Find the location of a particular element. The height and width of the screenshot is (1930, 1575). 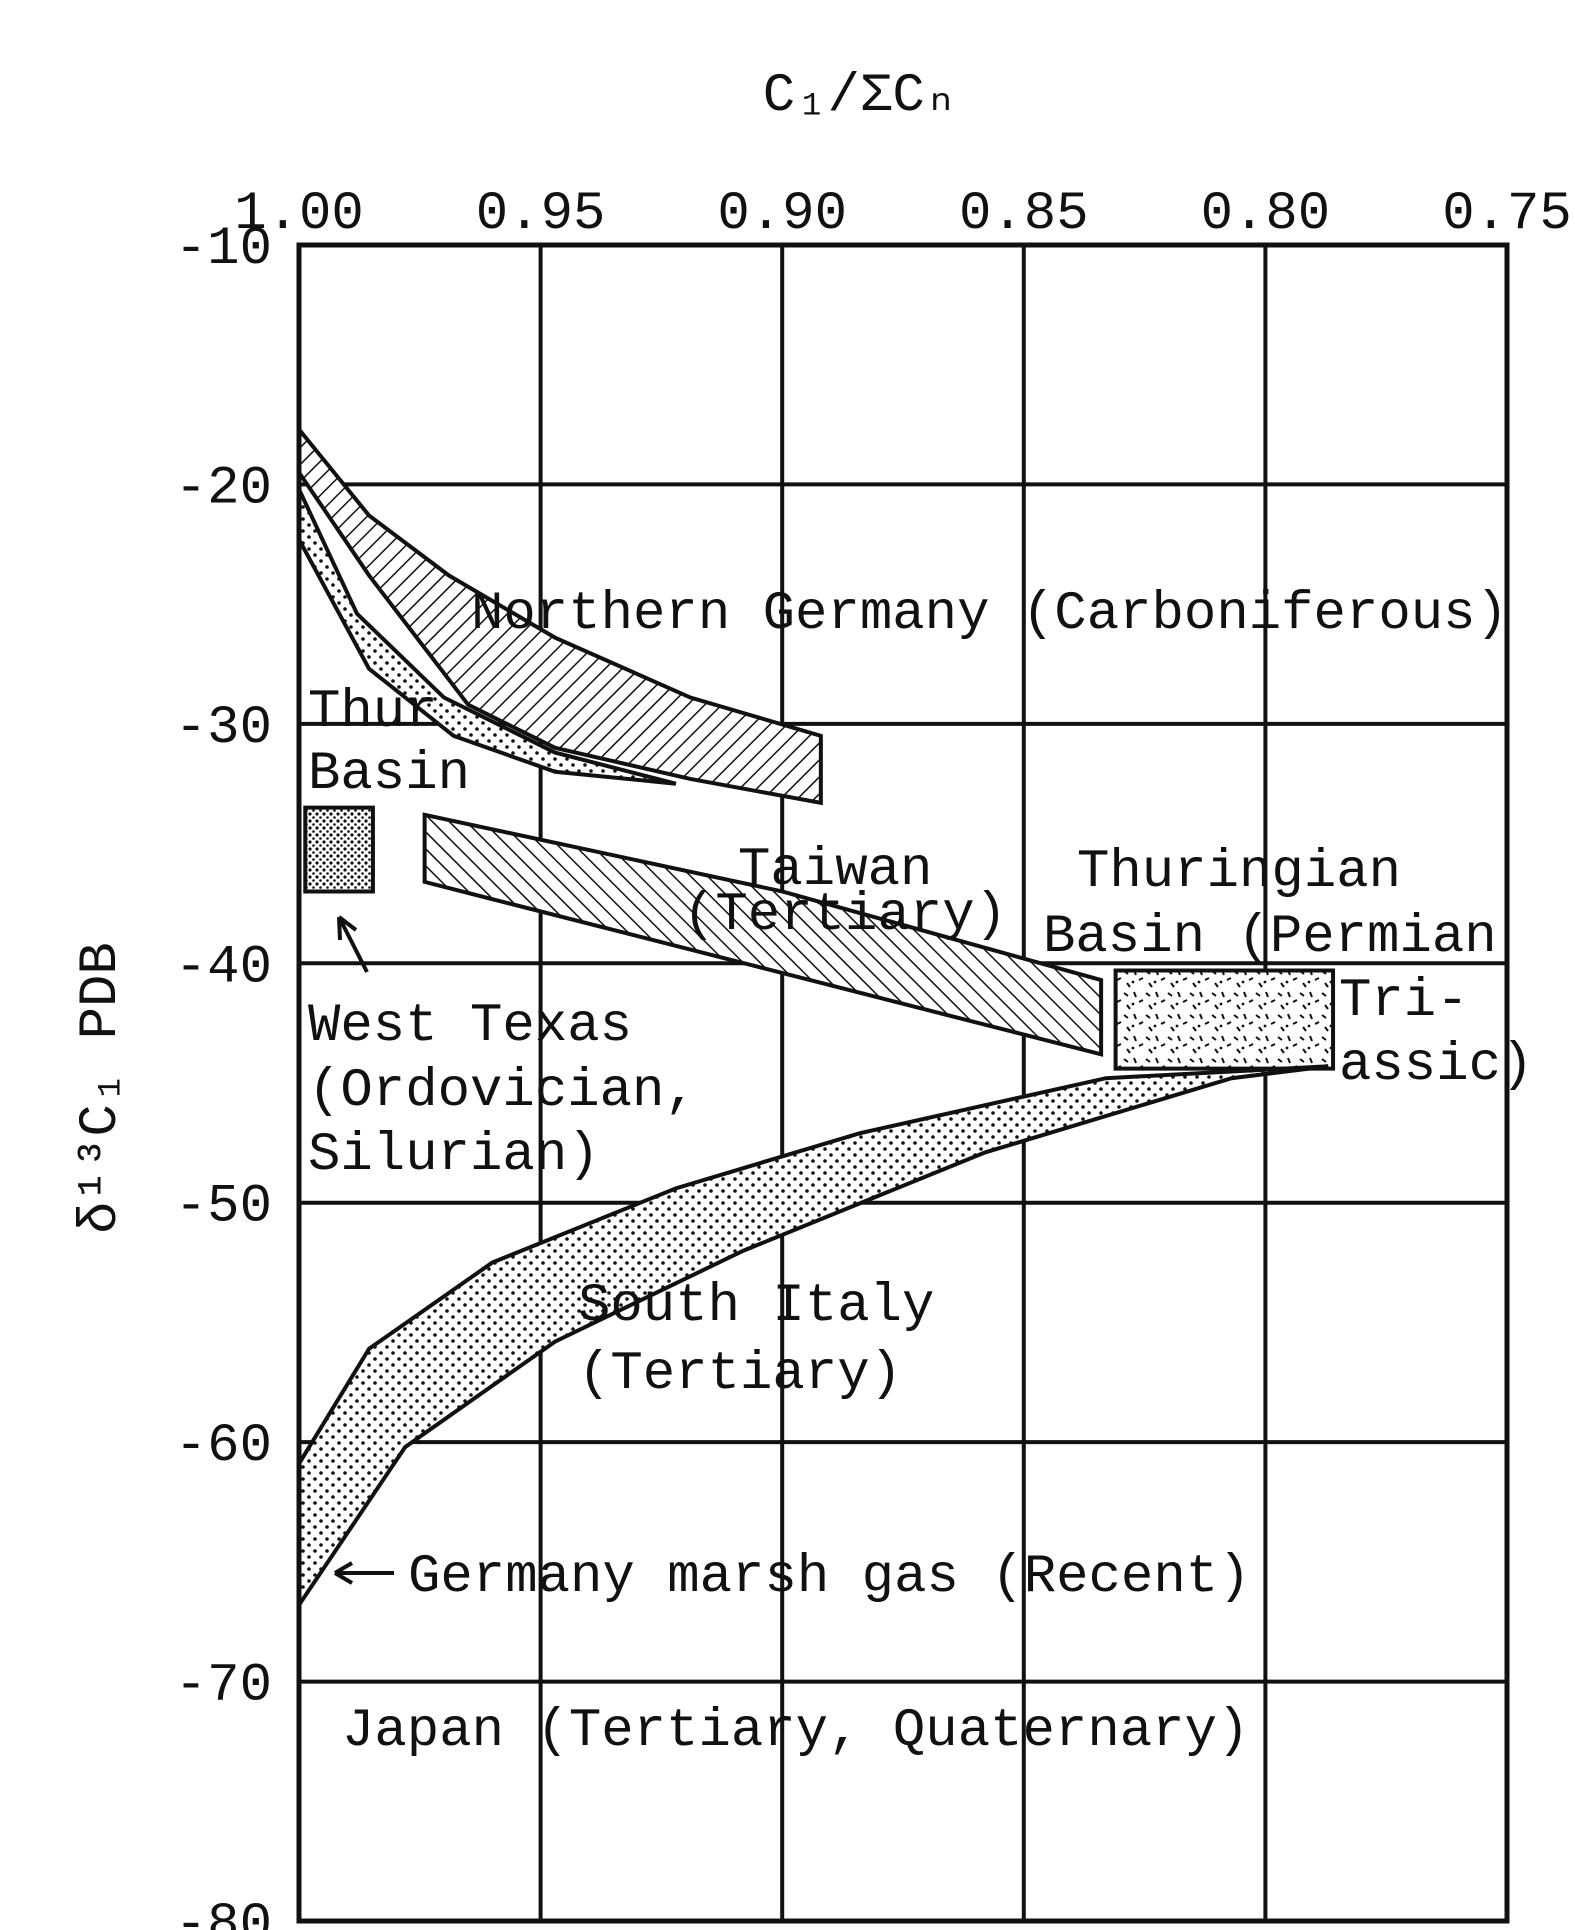

annotation: Taiwan is located at coordinates (835, 870).